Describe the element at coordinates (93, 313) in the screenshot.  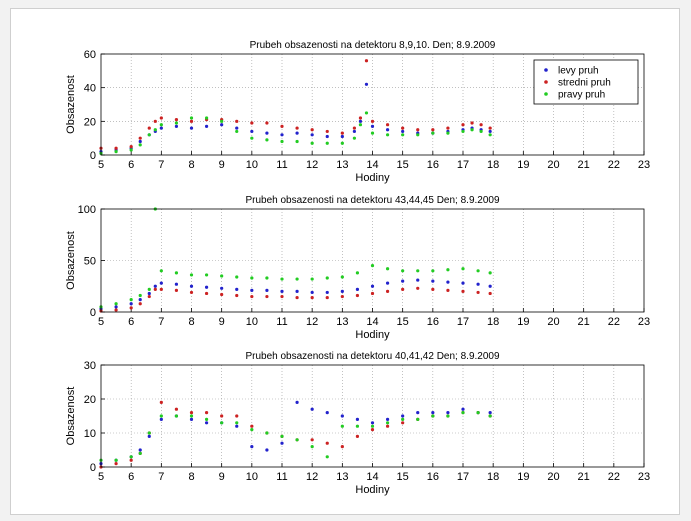
I see `y-tick-label: 0` at that location.